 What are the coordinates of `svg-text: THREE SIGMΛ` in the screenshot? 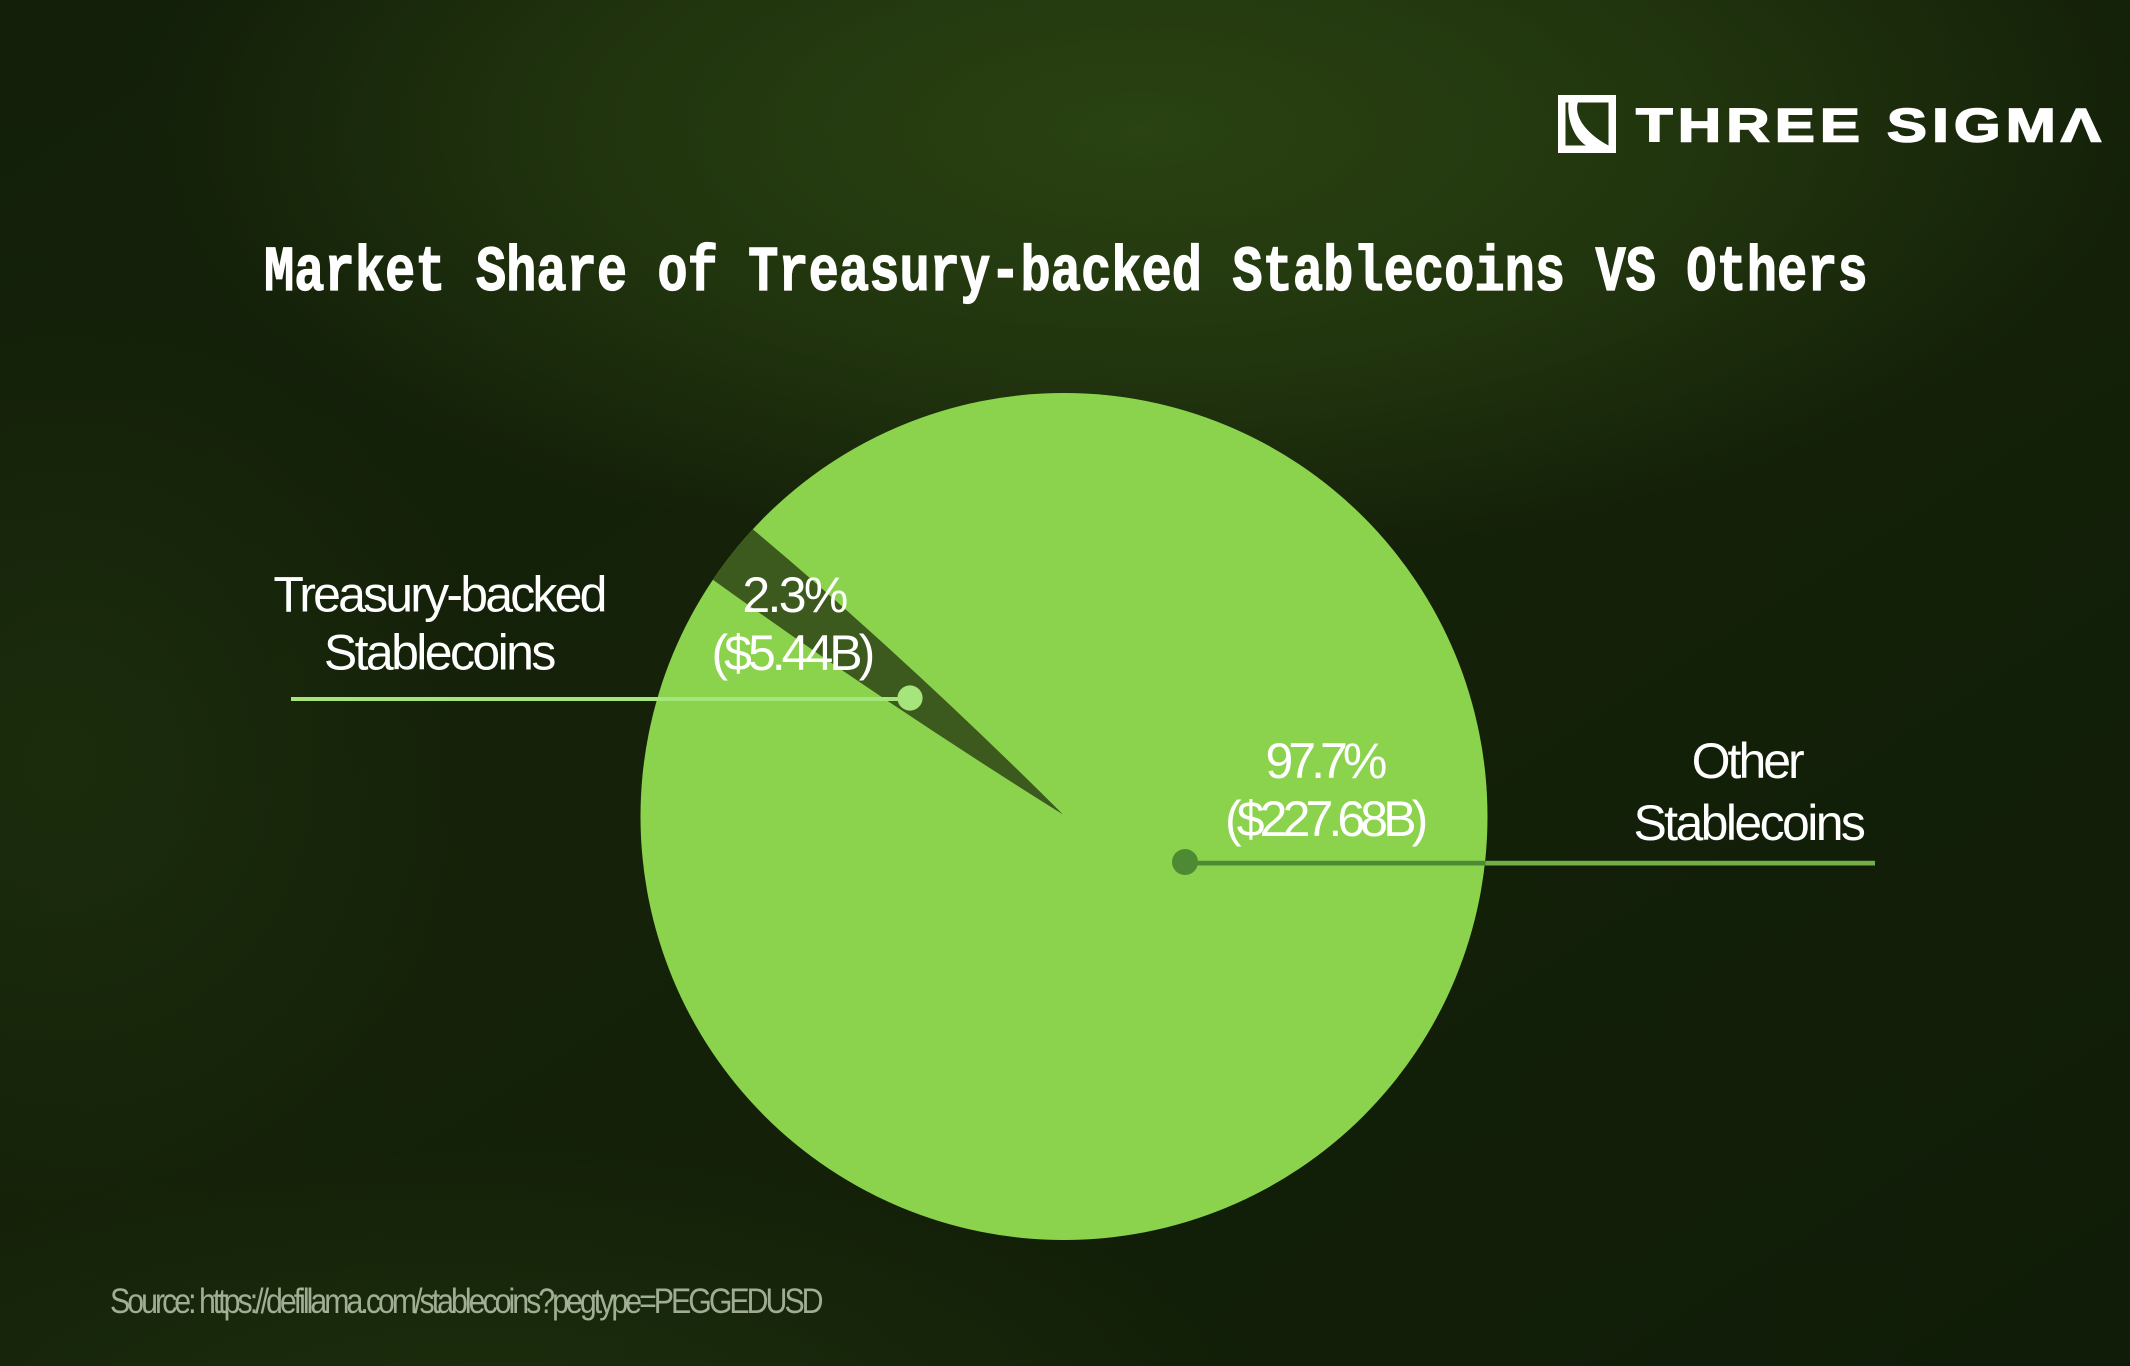 It's located at (1871, 126).